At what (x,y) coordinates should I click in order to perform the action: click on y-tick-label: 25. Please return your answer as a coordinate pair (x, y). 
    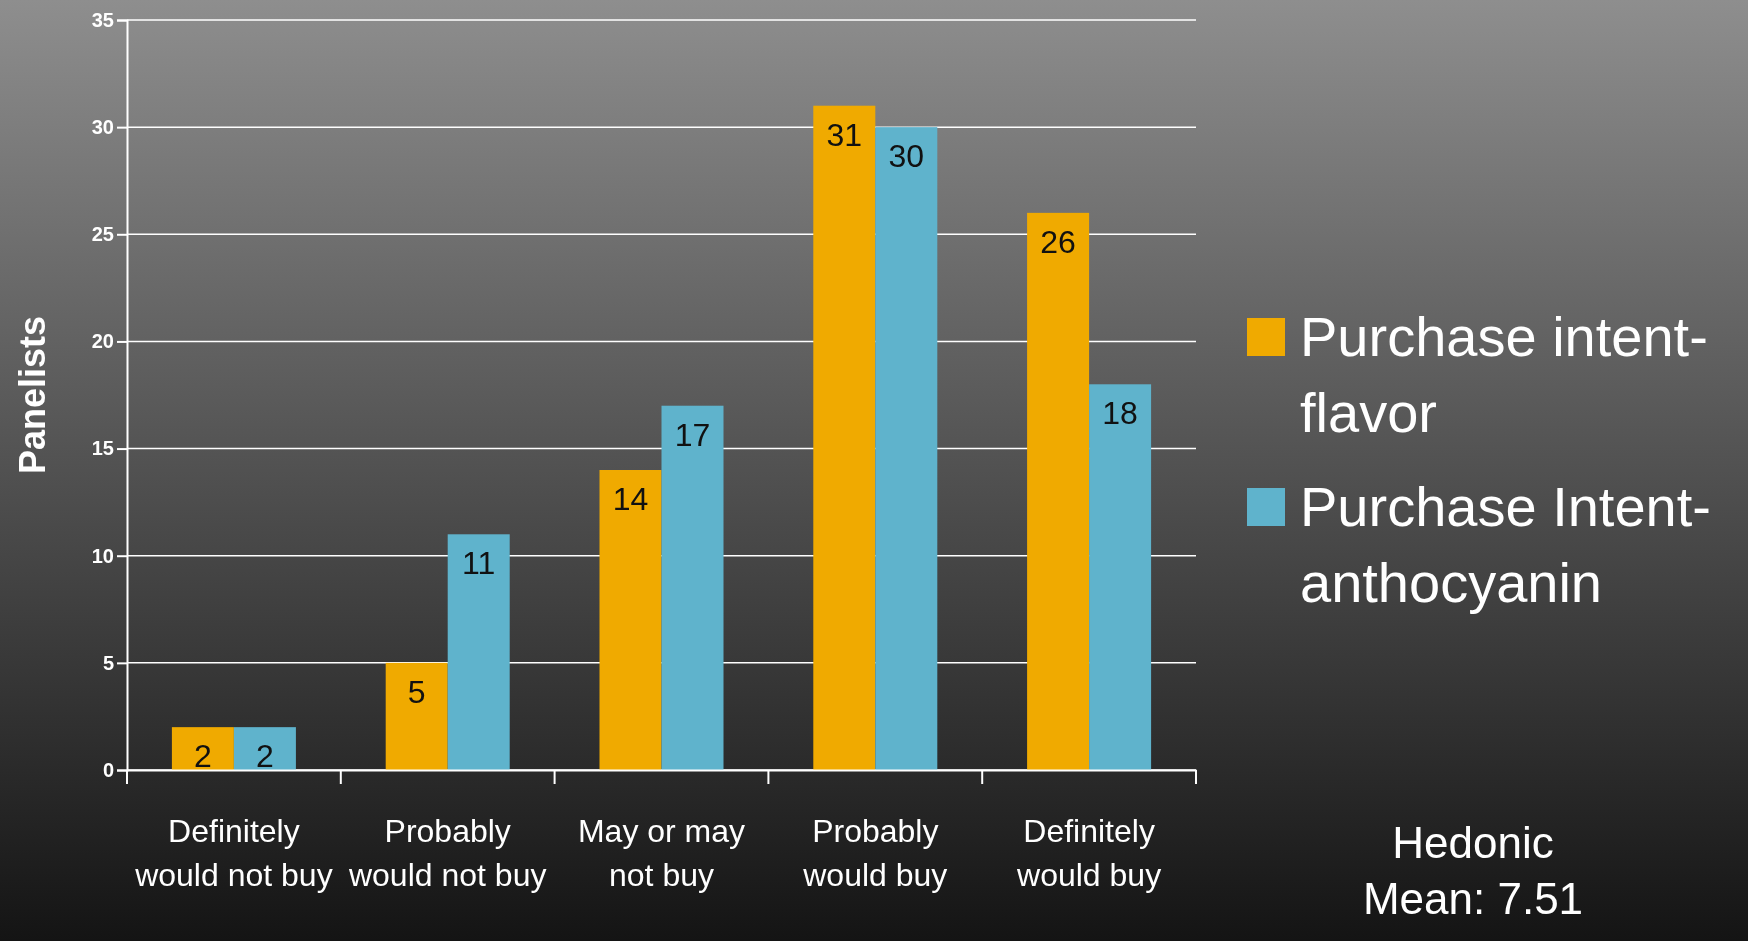
    Looking at the image, I should click on (102, 234).